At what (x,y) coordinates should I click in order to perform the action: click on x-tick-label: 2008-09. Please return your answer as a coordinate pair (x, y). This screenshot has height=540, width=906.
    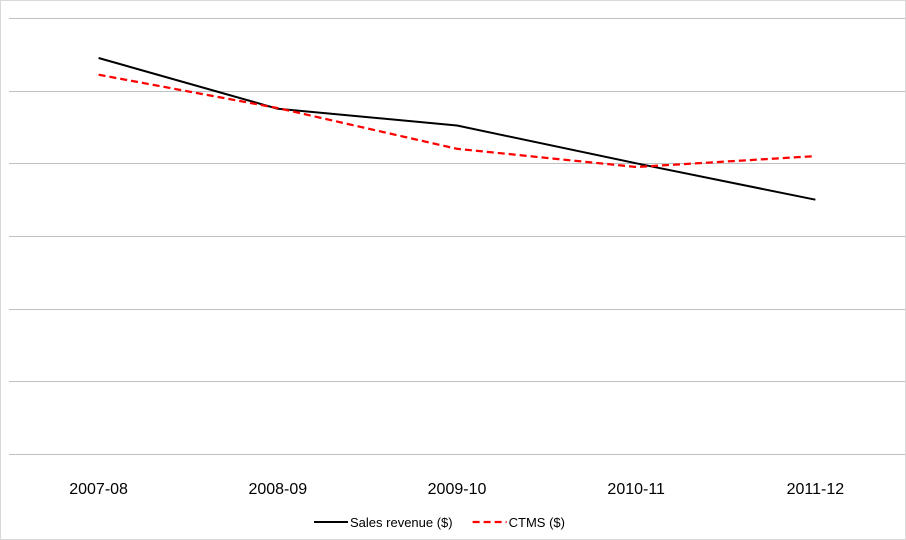
    Looking at the image, I should click on (277, 489).